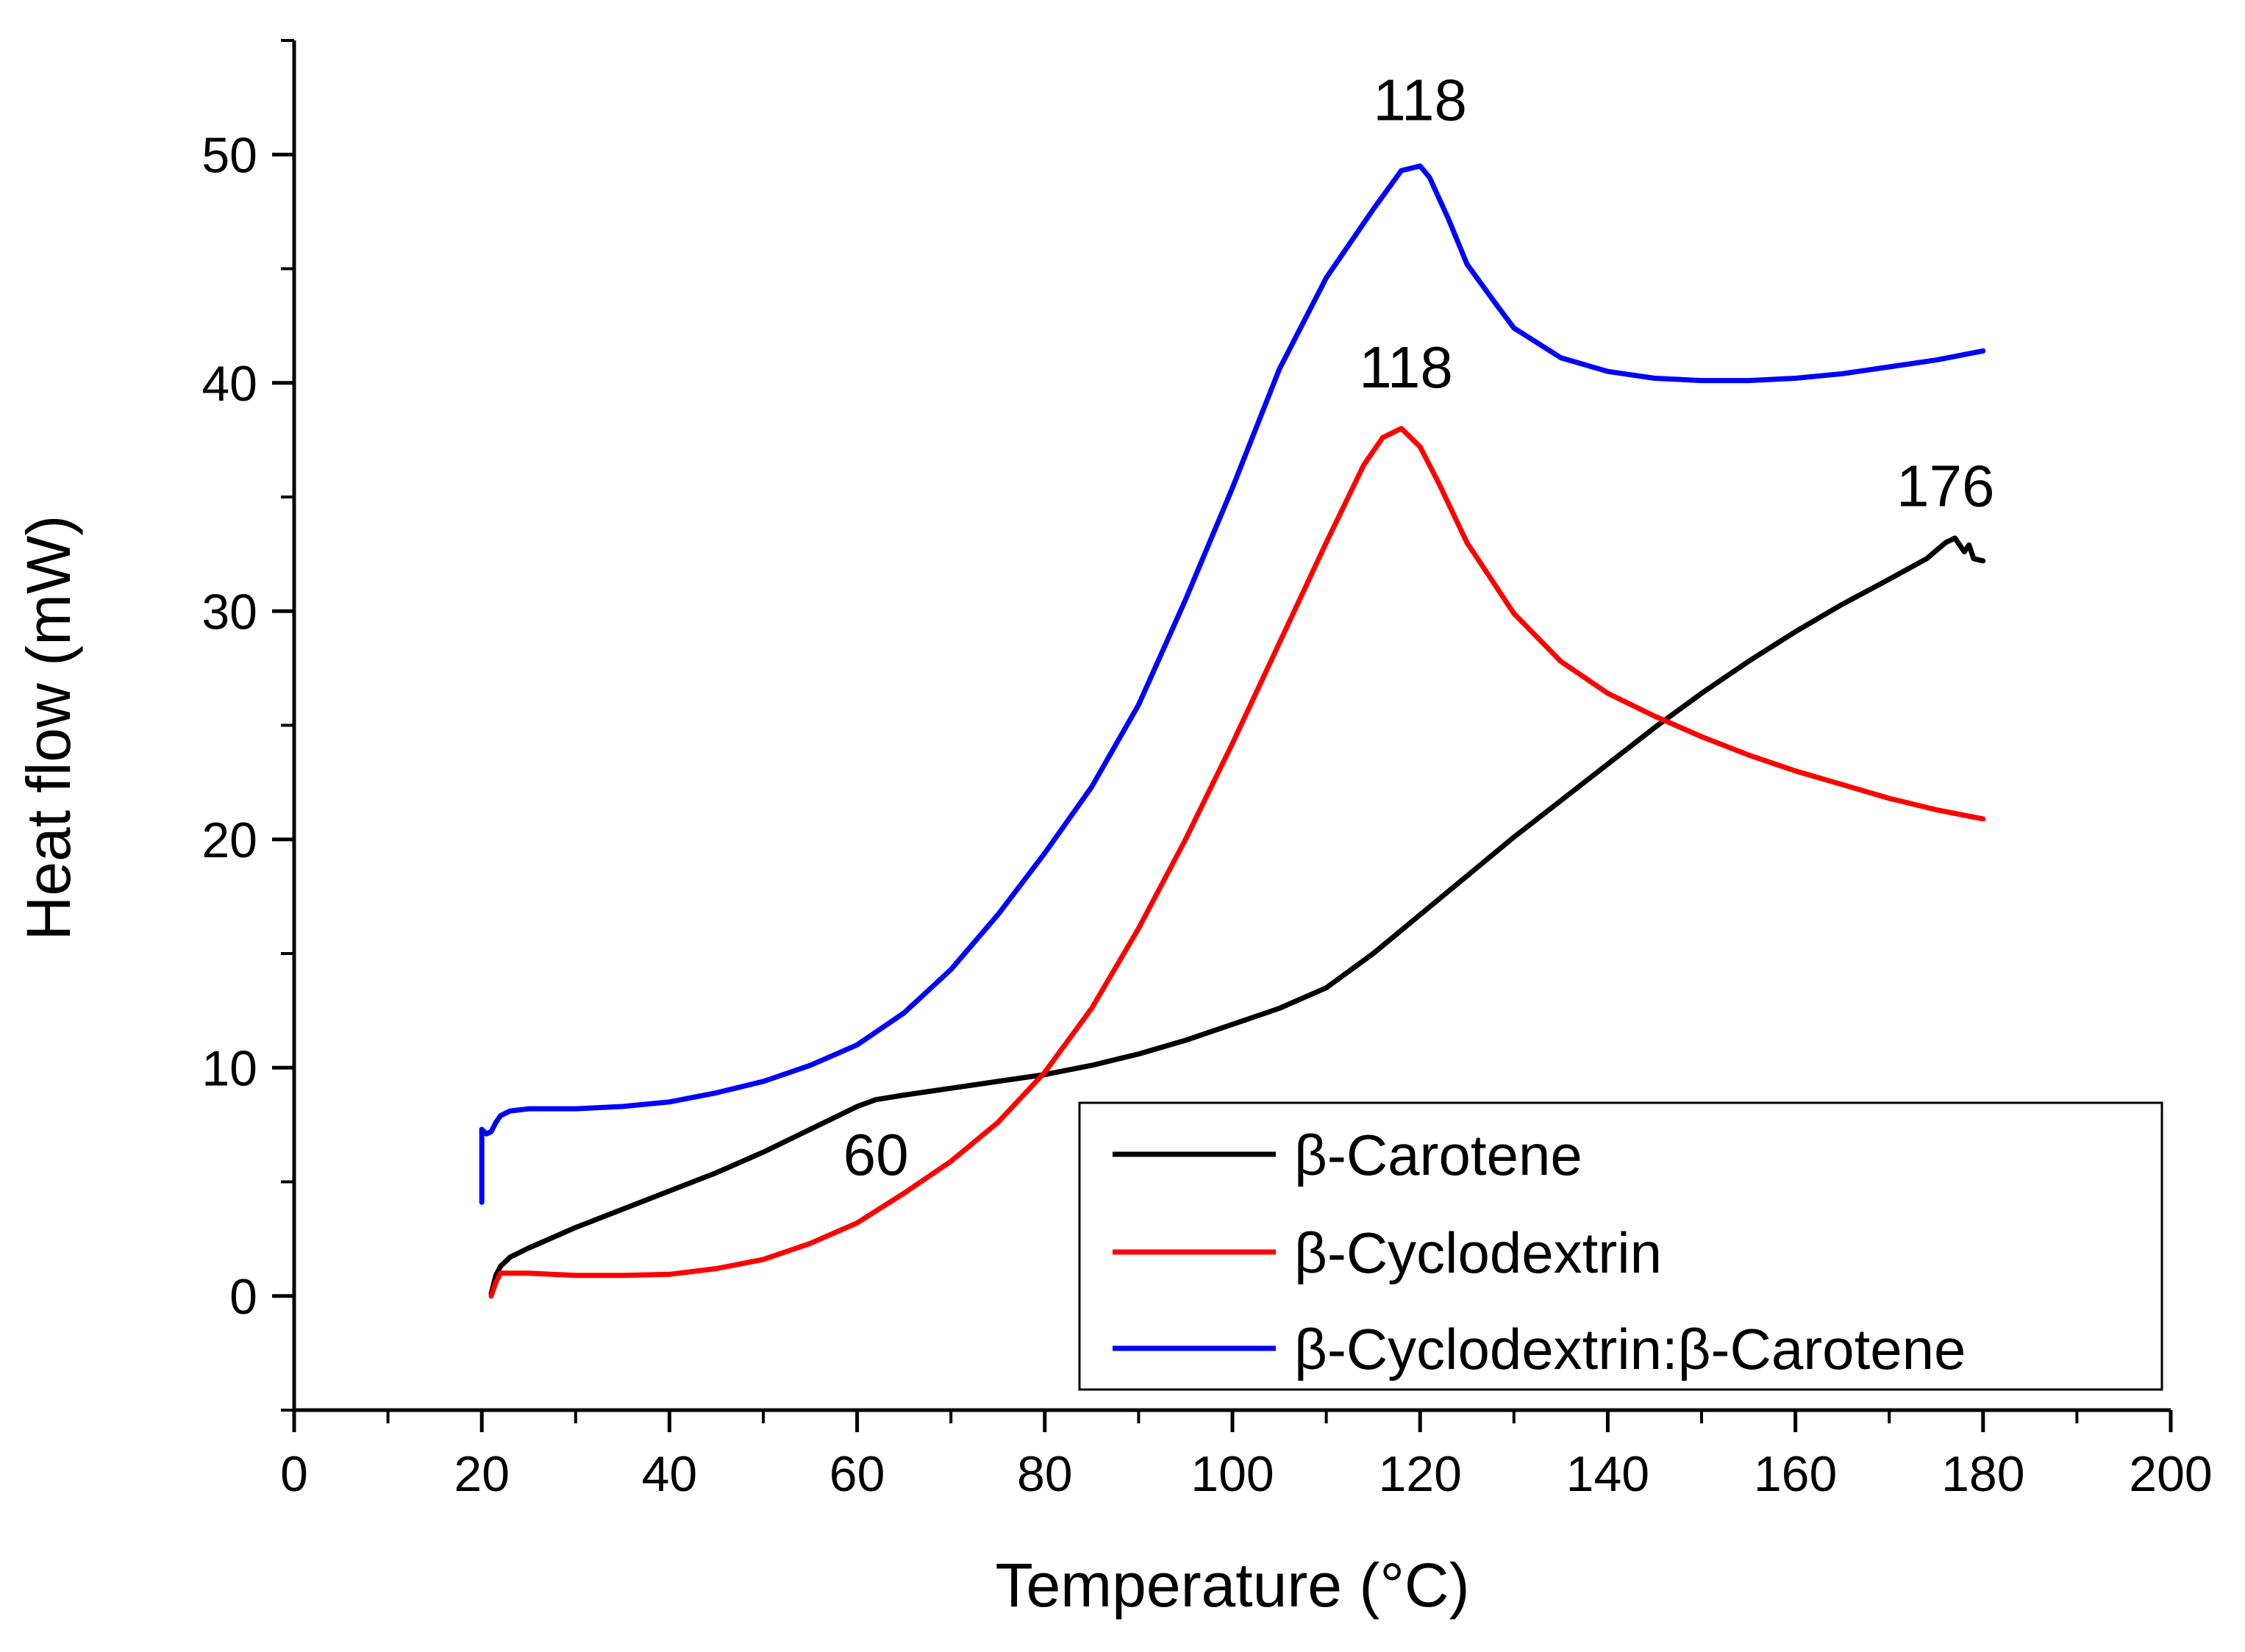 This screenshot has height=1652, width=2245. Describe the element at coordinates (1795, 1474) in the screenshot. I see `x-tick-label: 160` at that location.